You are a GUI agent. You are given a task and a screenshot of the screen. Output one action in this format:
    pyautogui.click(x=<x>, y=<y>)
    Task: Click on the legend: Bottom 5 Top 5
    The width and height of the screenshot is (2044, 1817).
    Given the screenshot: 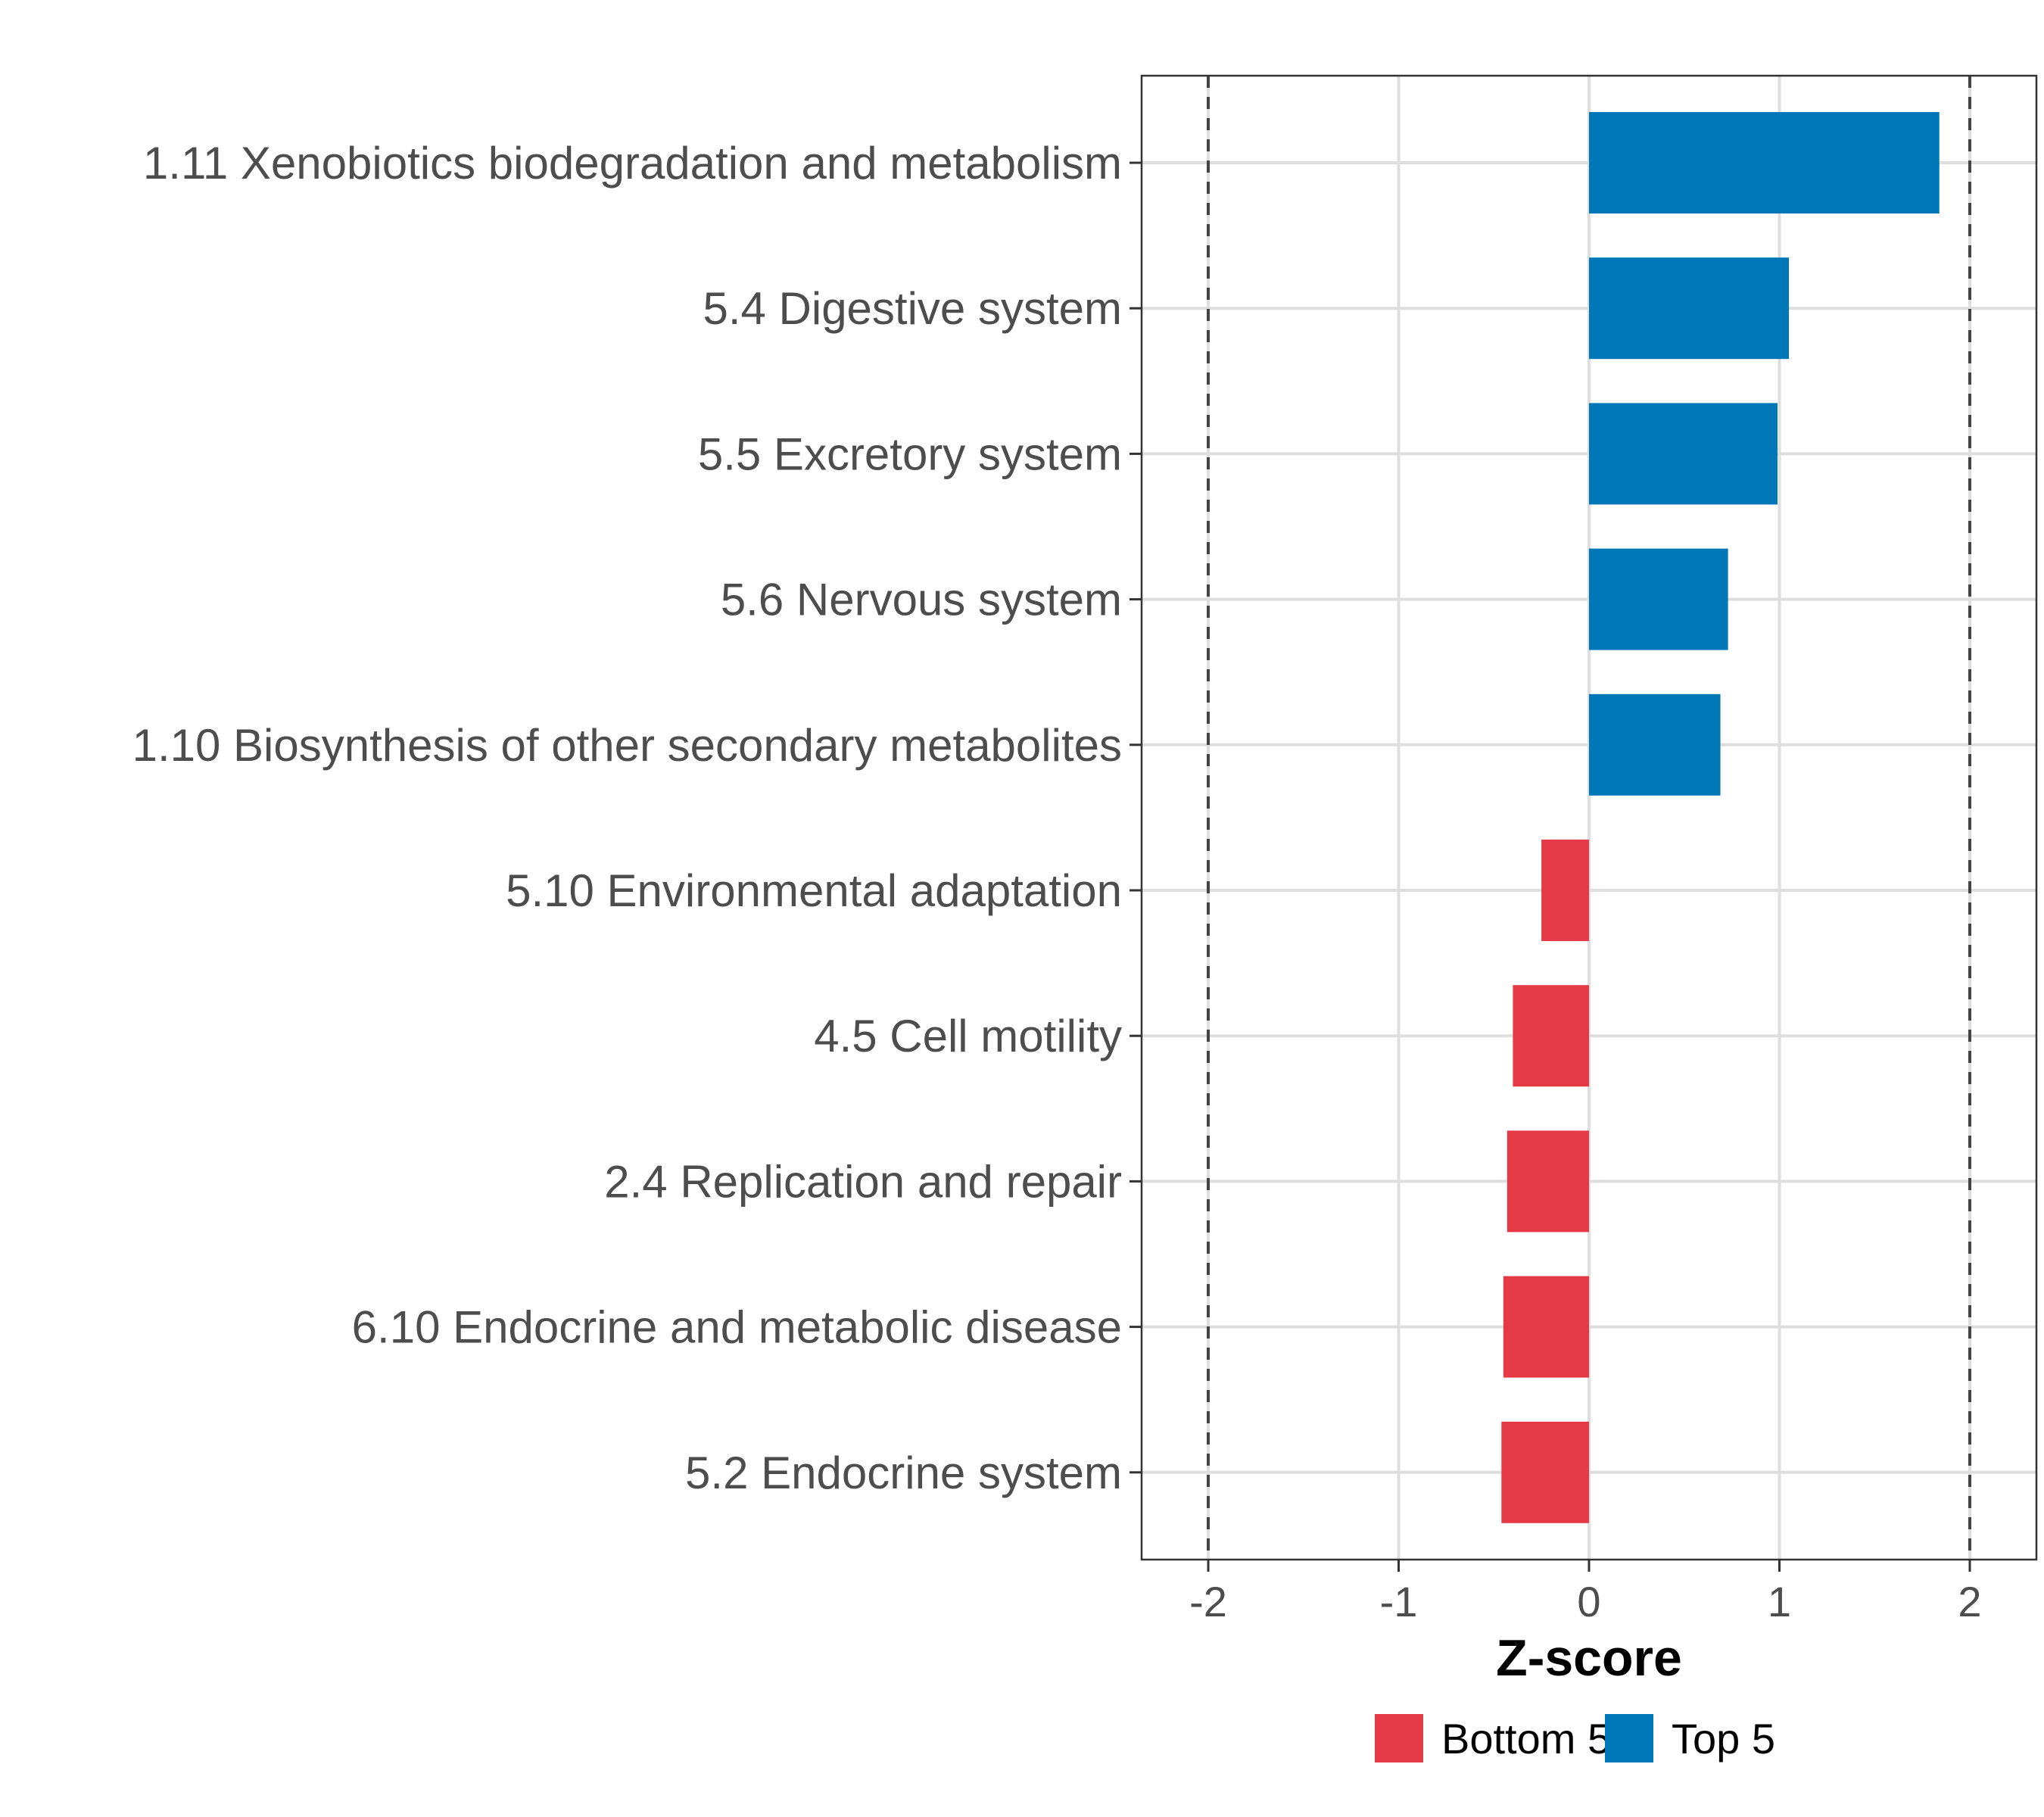 What is the action you would take?
    pyautogui.click(x=1575, y=1738)
    